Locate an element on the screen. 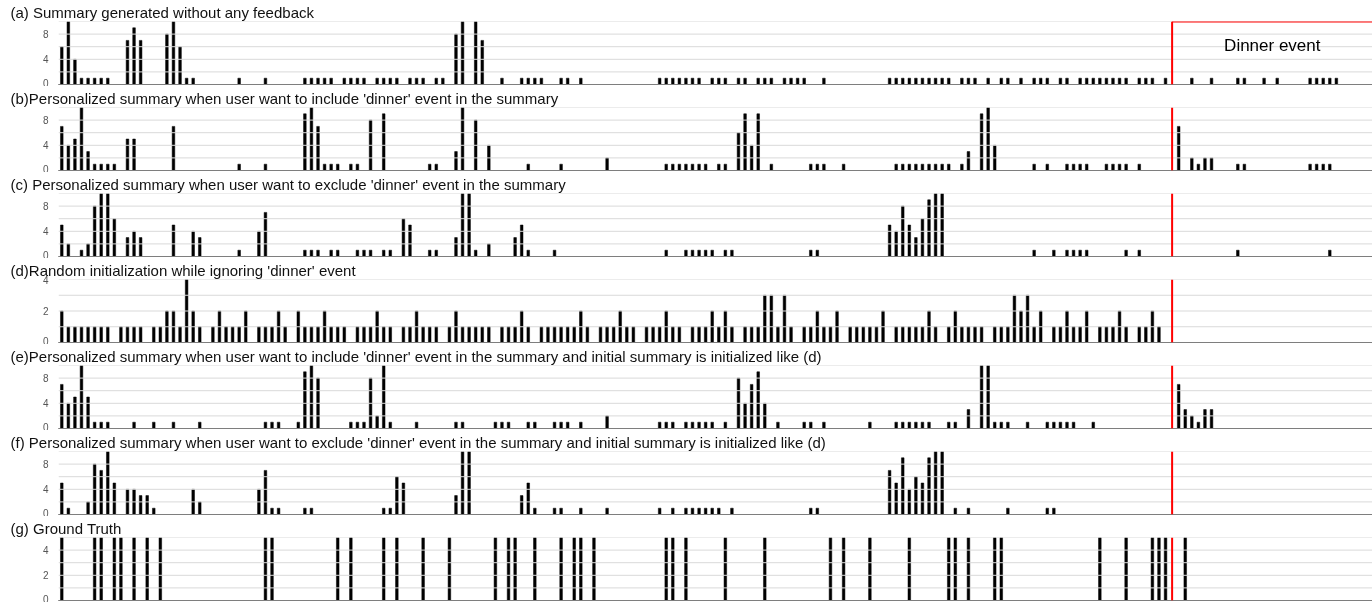 The image size is (1372, 608). annotation: Dinner event is located at coordinates (1272, 45).